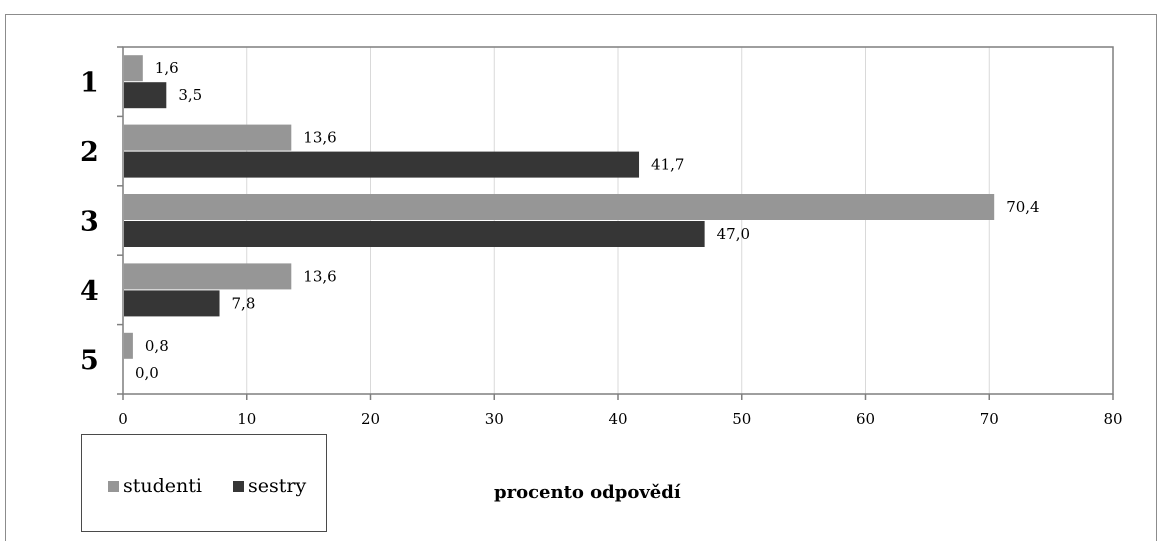 This screenshot has width=1162, height=541. What do you see at coordinates (167, 68) in the screenshot?
I see `data-label-studenti-1: 1,6` at bounding box center [167, 68].